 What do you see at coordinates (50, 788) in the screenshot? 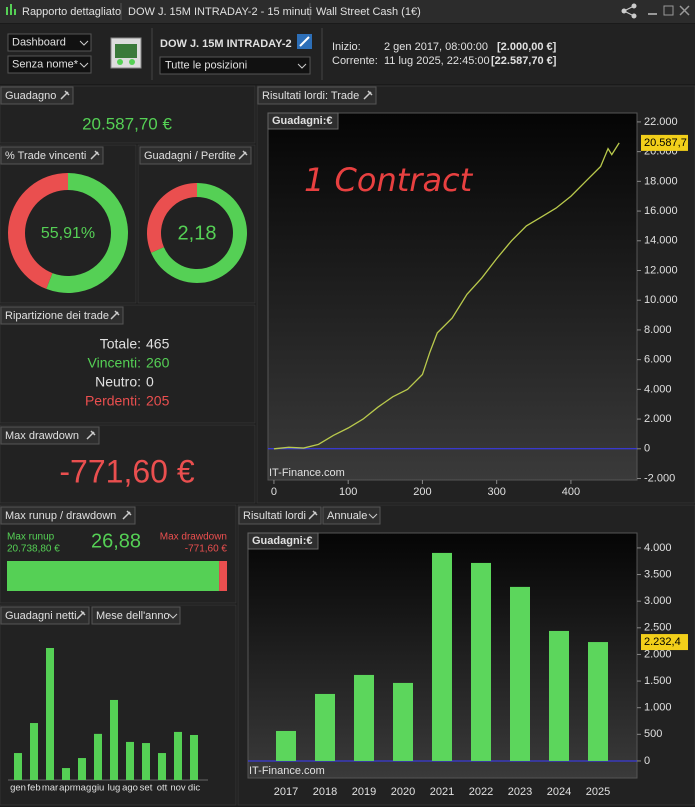
I see `x-tick-label: mar` at bounding box center [50, 788].